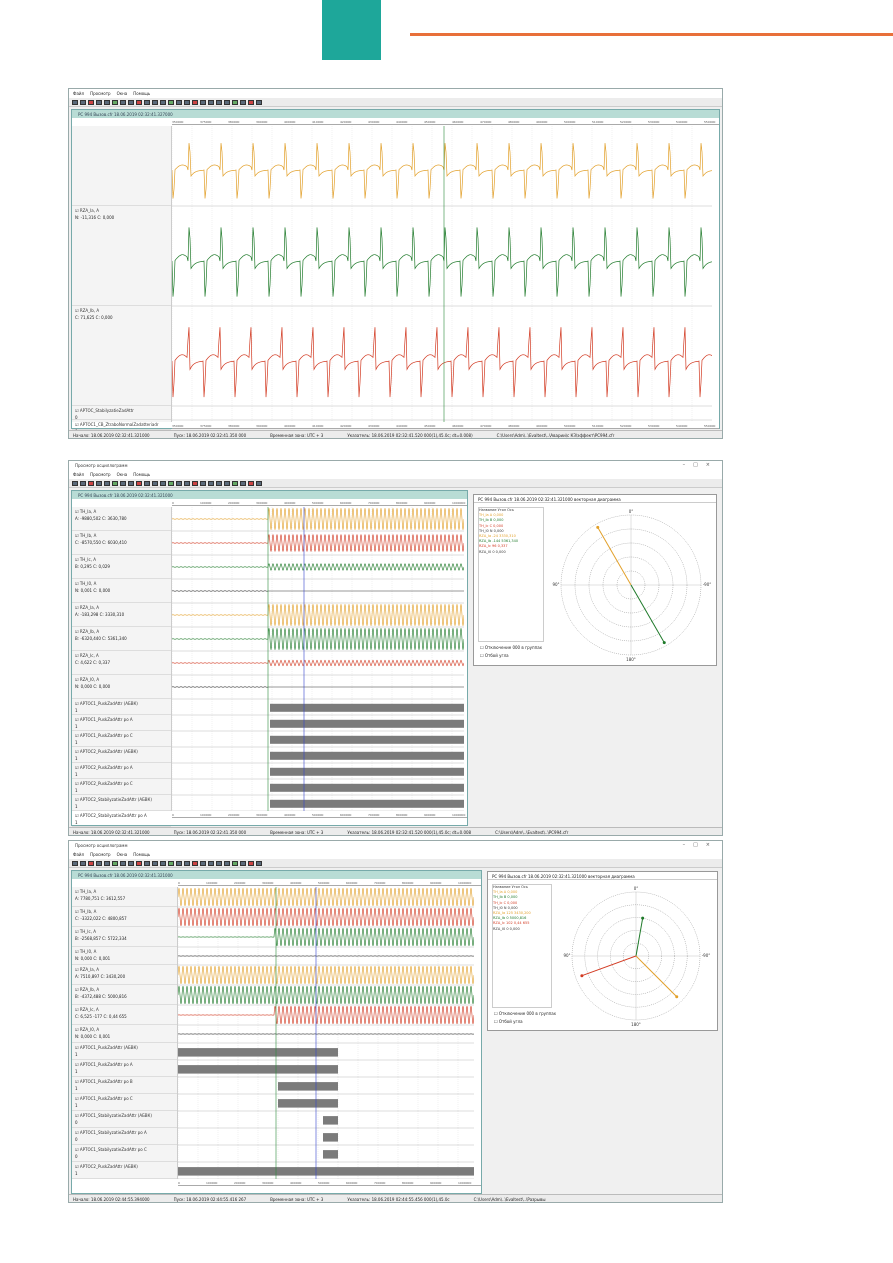 Image resolution: width=893 pixels, height=1263 pixels. Describe the element at coordinates (121, 356) in the screenshot. I see `channel-label: ☑ RZA_Ib, A С: 71,625 С: 0,000` at that location.